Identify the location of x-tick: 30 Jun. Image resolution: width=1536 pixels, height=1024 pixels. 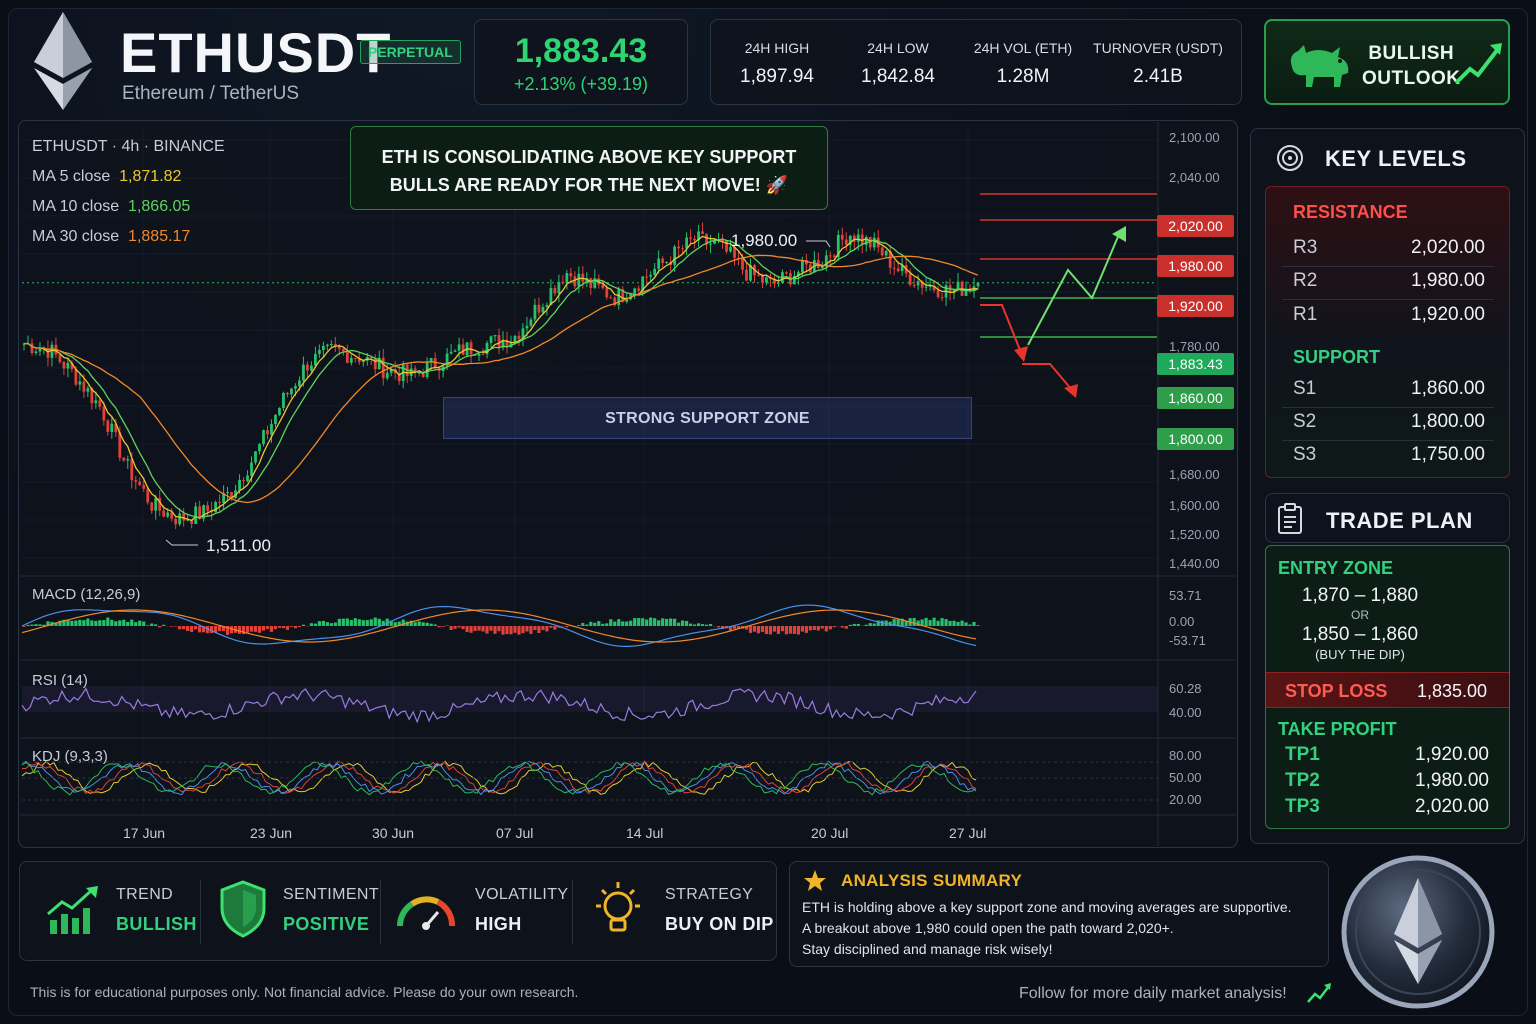
(393, 833).